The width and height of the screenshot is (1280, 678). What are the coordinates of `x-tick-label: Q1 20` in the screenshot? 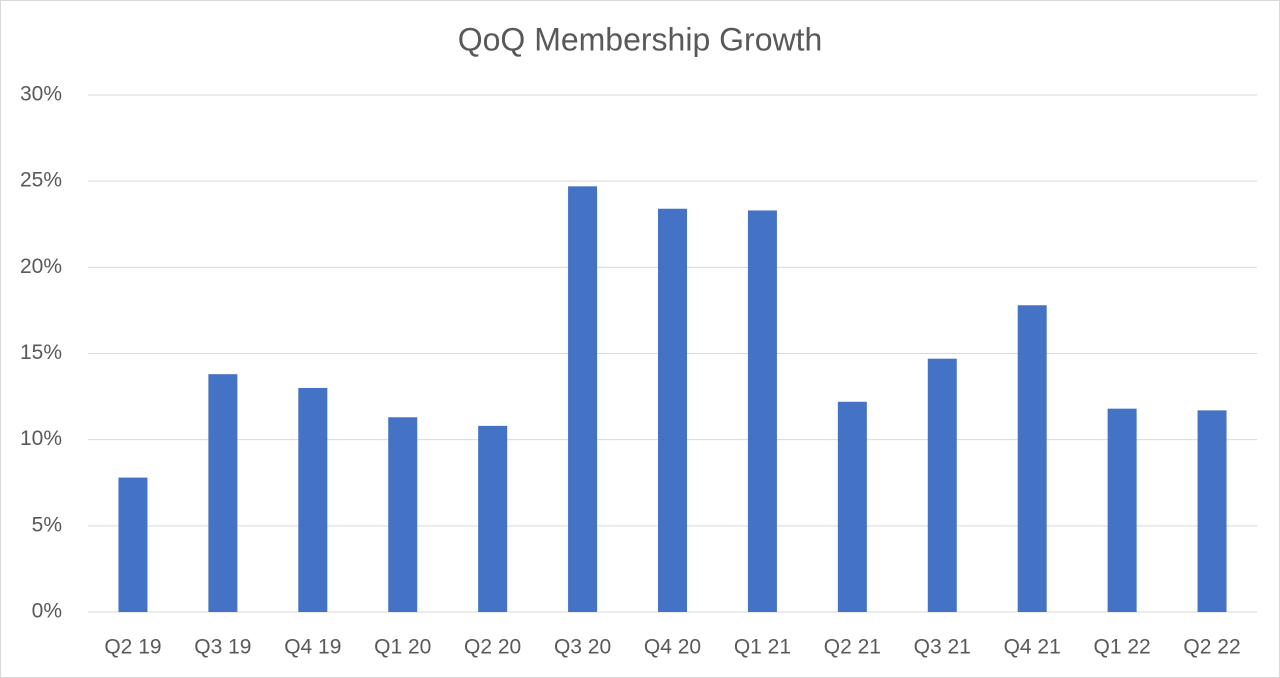 It's located at (402, 647).